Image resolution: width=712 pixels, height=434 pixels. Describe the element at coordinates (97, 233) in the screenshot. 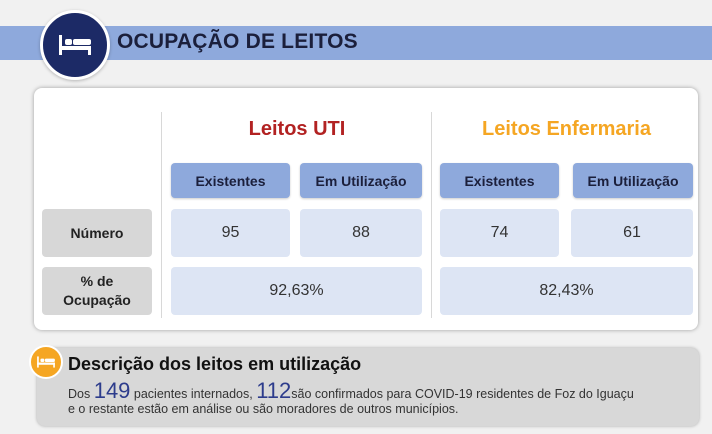

I see `row-label-numero: Número` at that location.